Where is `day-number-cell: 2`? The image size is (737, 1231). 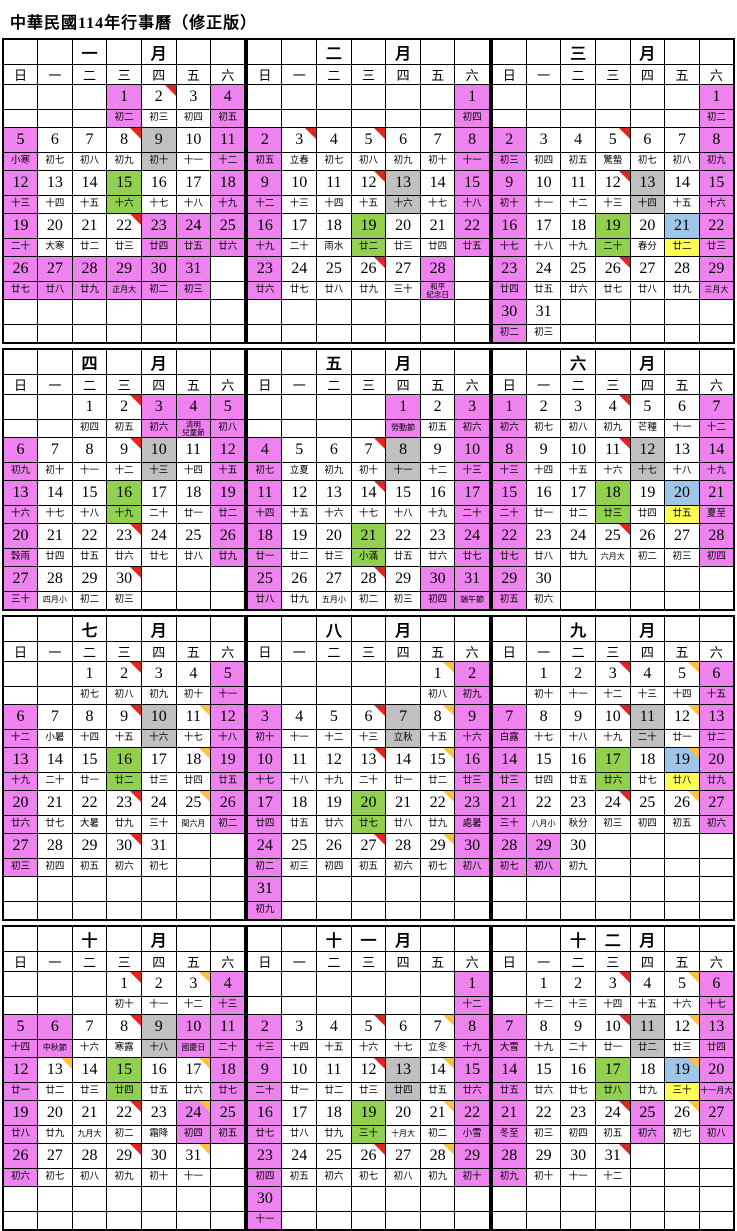 day-number-cell: 2 is located at coordinates (124, 674).